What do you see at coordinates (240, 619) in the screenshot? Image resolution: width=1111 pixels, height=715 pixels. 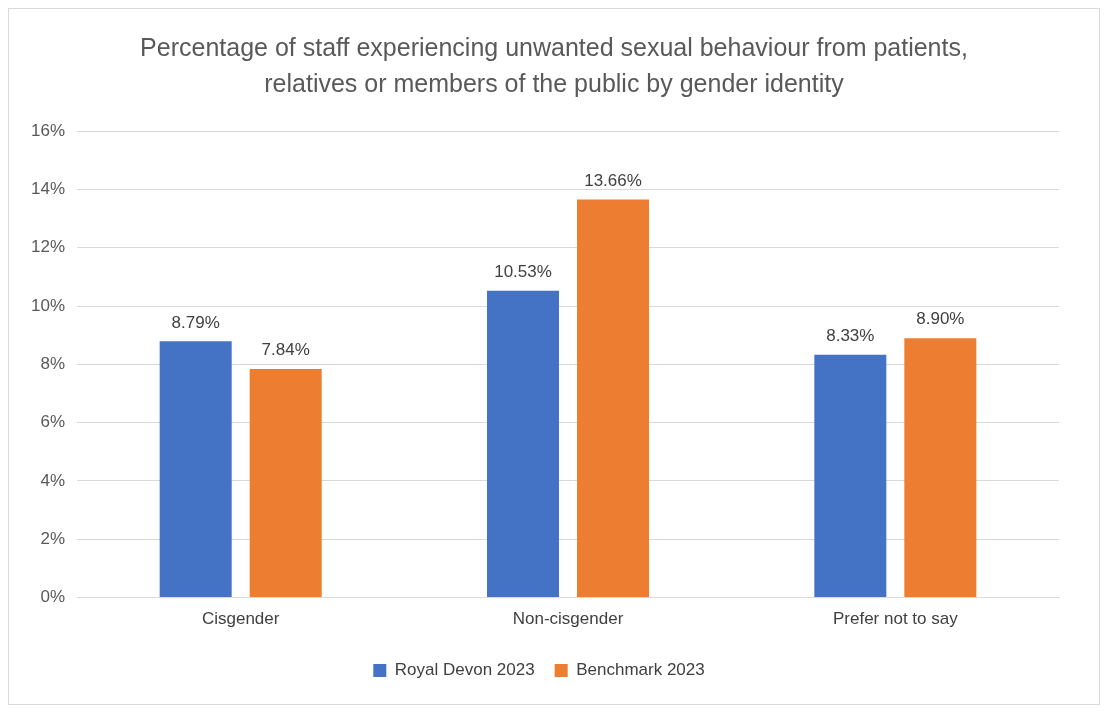 I see `x-tick-label: Cisgender` at bounding box center [240, 619].